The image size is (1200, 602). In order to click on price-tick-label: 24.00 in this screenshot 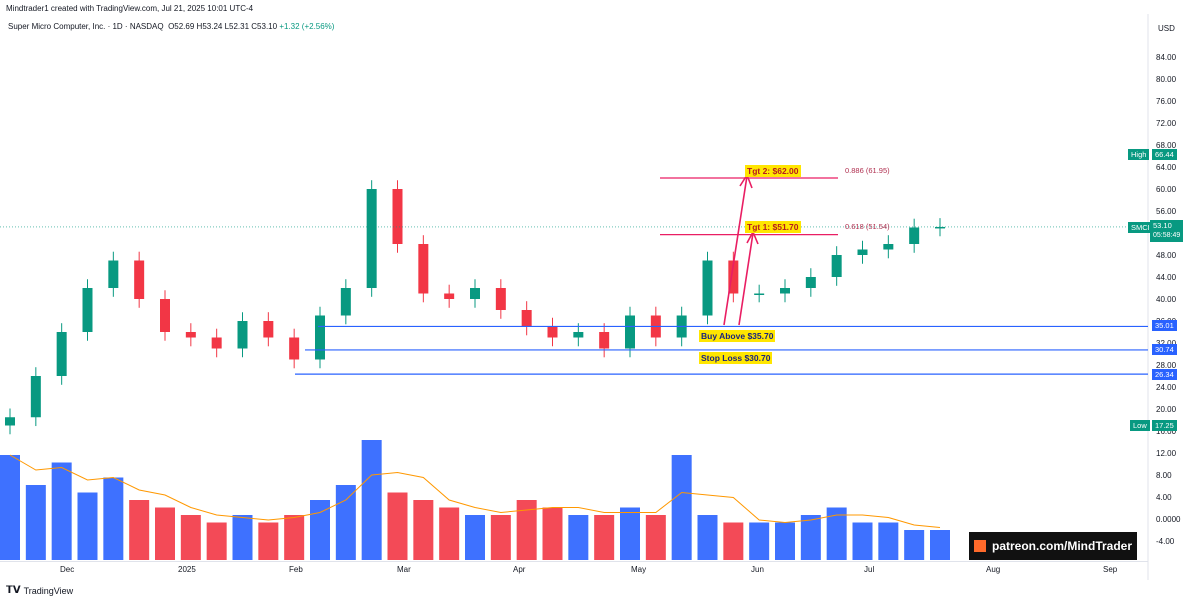, I will do `click(1166, 387)`.